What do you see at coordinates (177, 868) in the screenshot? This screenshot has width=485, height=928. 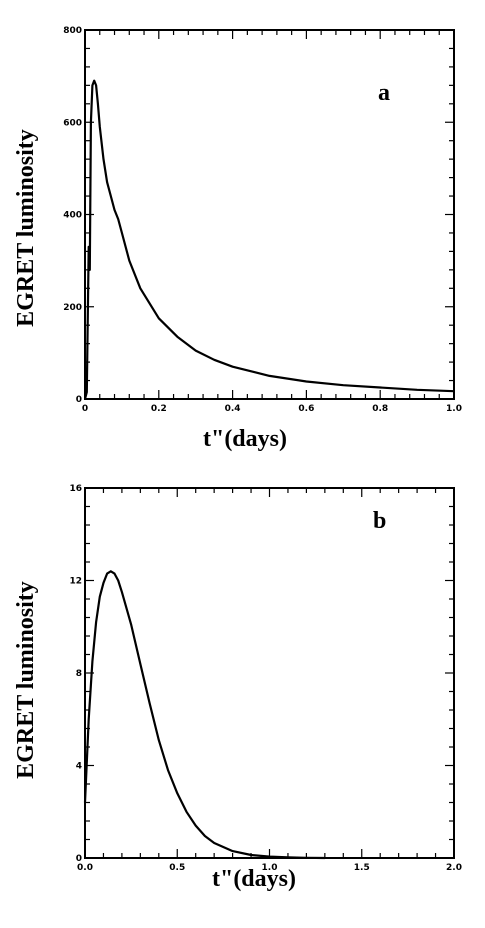 I see `panel-b-x-tick-label: 0.5` at bounding box center [177, 868].